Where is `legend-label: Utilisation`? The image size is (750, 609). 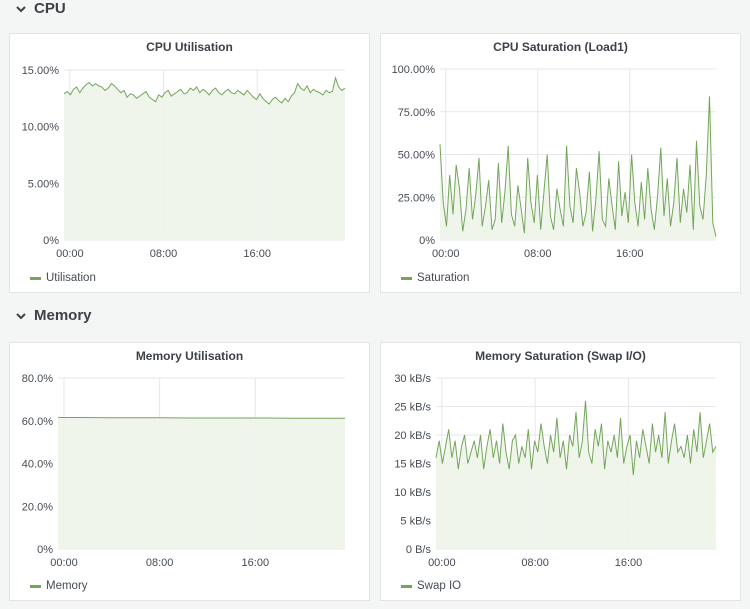
legend-label: Utilisation is located at coordinates (71, 278).